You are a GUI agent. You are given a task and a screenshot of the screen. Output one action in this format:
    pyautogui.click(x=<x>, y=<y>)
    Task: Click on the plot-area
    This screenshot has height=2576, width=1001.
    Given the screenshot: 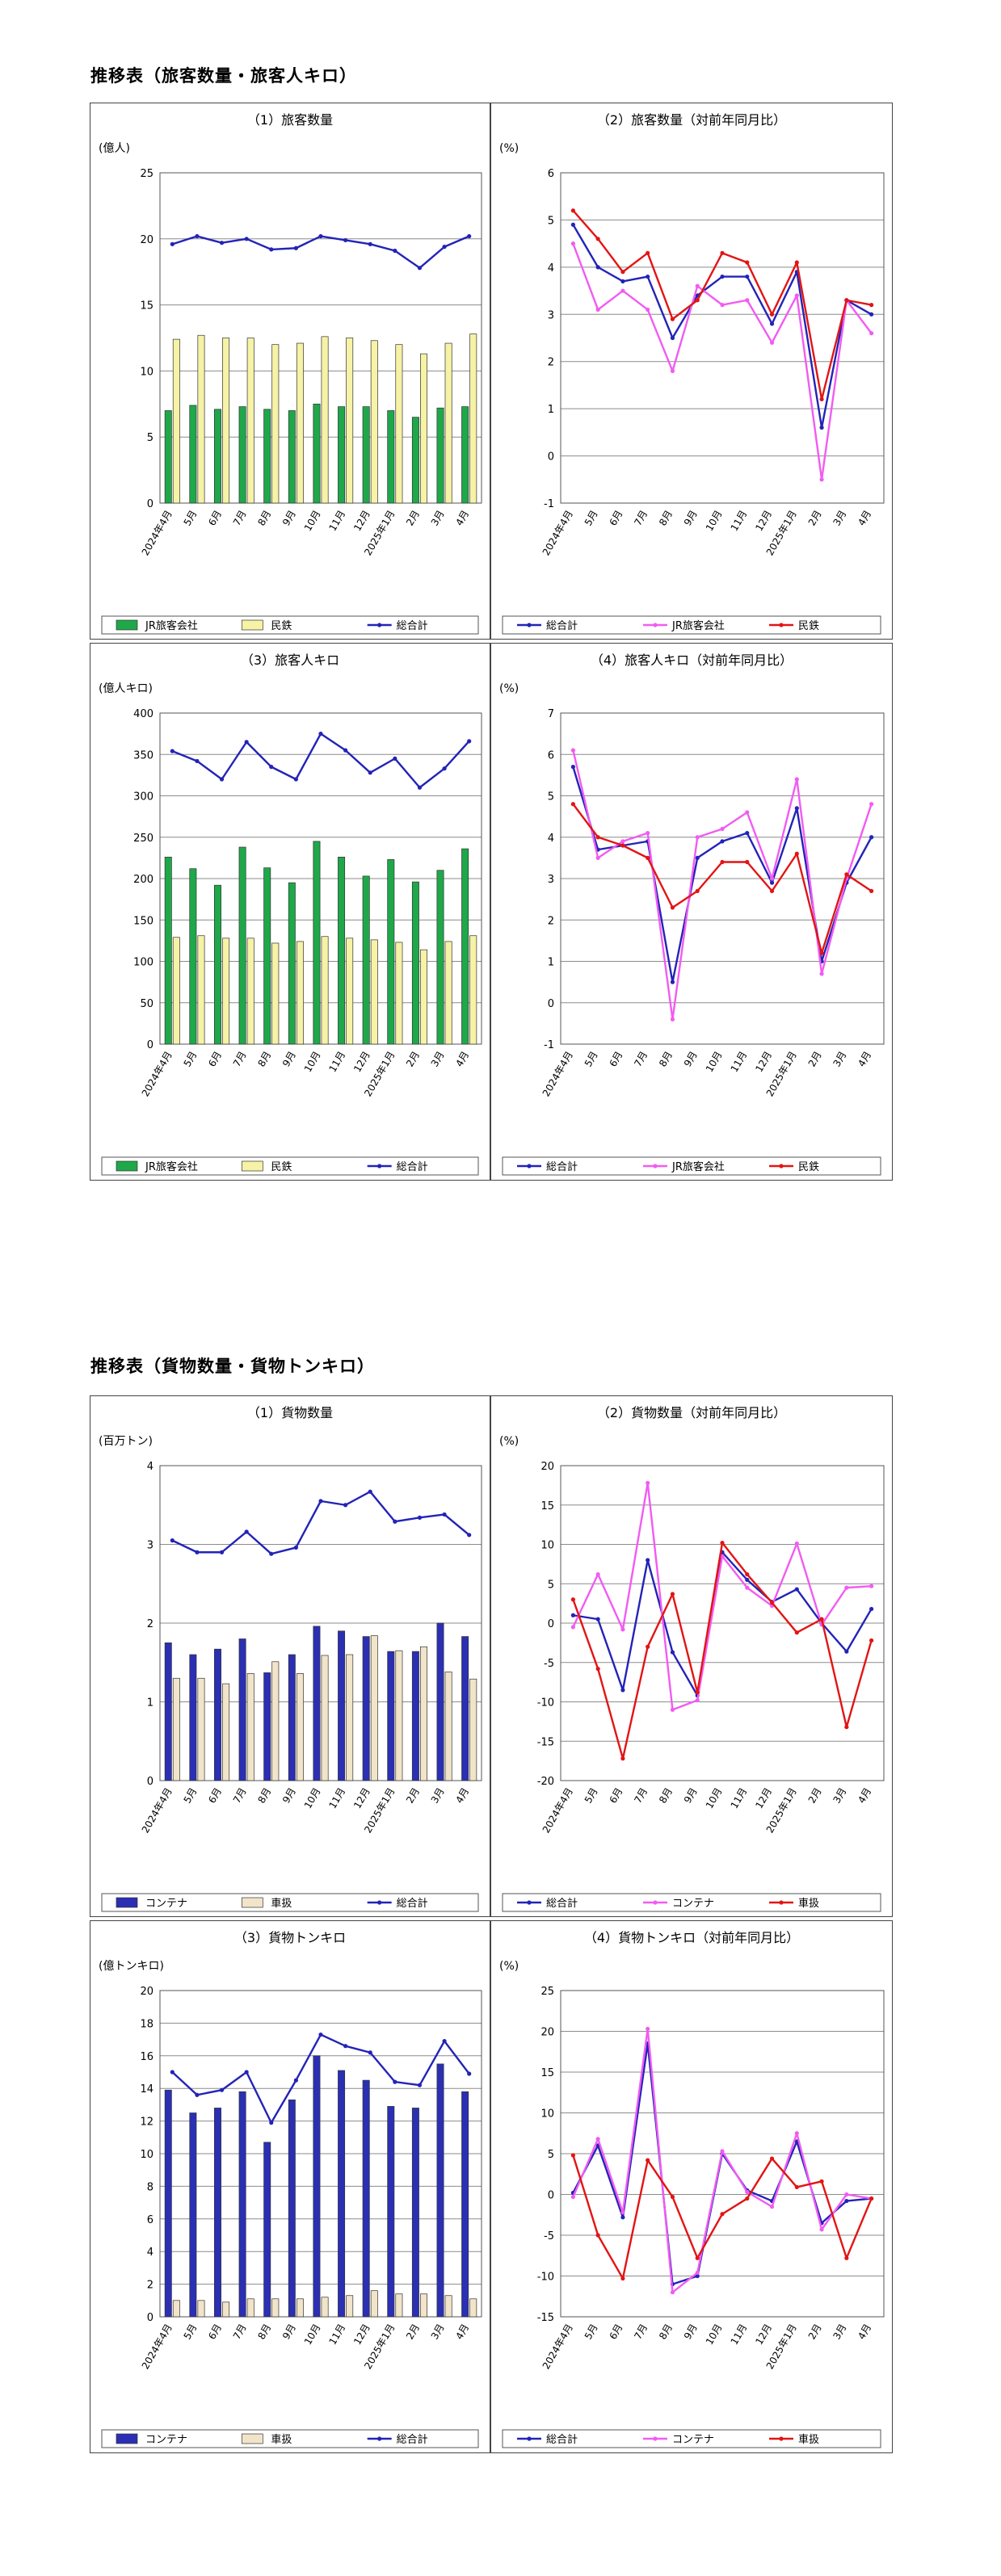 What is the action you would take?
    pyautogui.click(x=320, y=2154)
    